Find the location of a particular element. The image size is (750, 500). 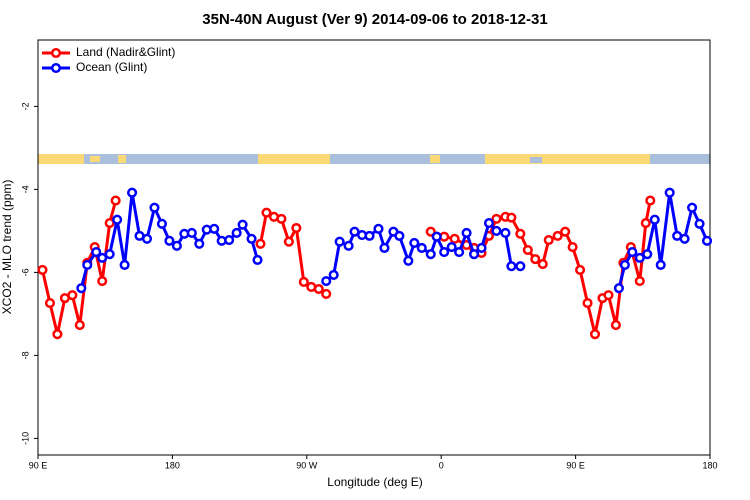

x-tick-label: 90 W is located at coordinates (307, 465).